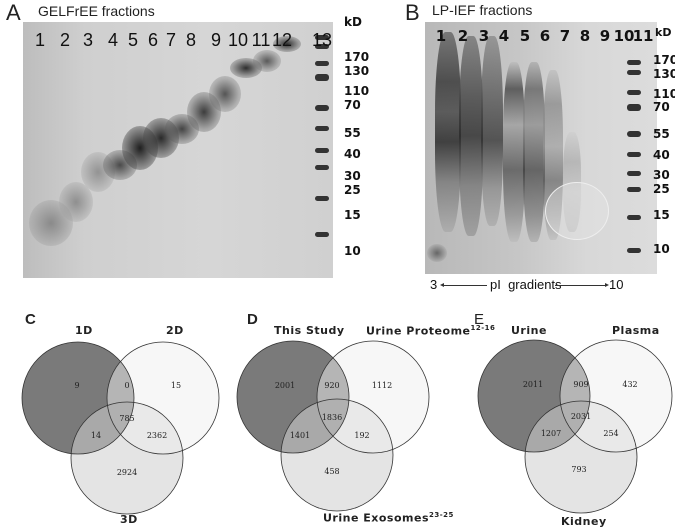 Image resolution: width=675 pixels, height=532 pixels. Describe the element at coordinates (282, 40) in the screenshot. I see `lane-label: 12` at that location.